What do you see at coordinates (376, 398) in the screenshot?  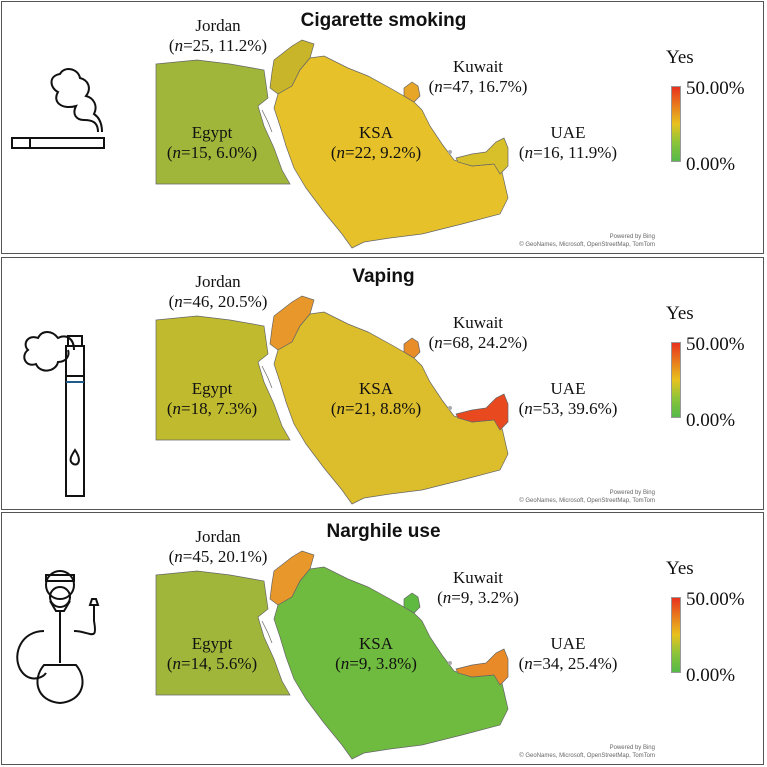 I see `ksa-label: KSA (n=21, 8.8%)` at bounding box center [376, 398].